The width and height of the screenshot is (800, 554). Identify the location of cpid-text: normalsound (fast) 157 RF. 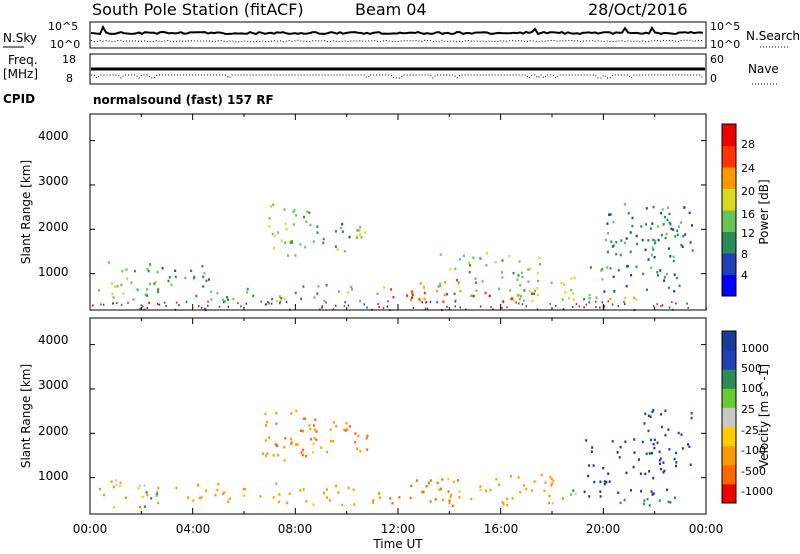
(183, 100).